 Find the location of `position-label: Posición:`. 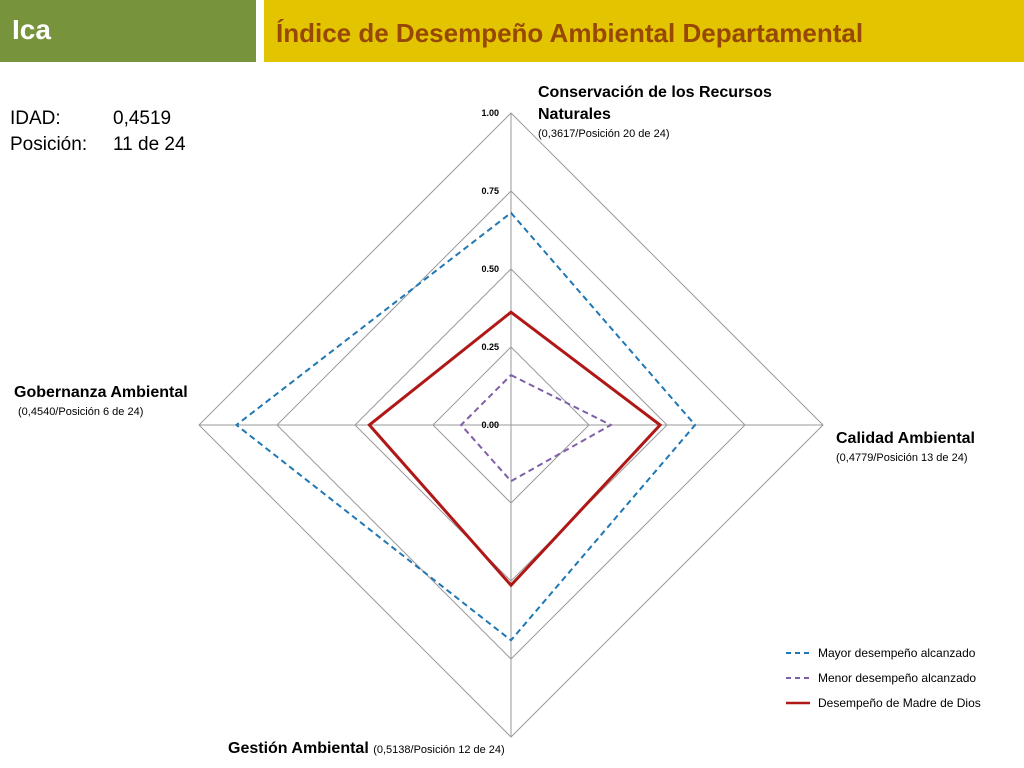

position-label: Posición: is located at coordinates (49, 144).